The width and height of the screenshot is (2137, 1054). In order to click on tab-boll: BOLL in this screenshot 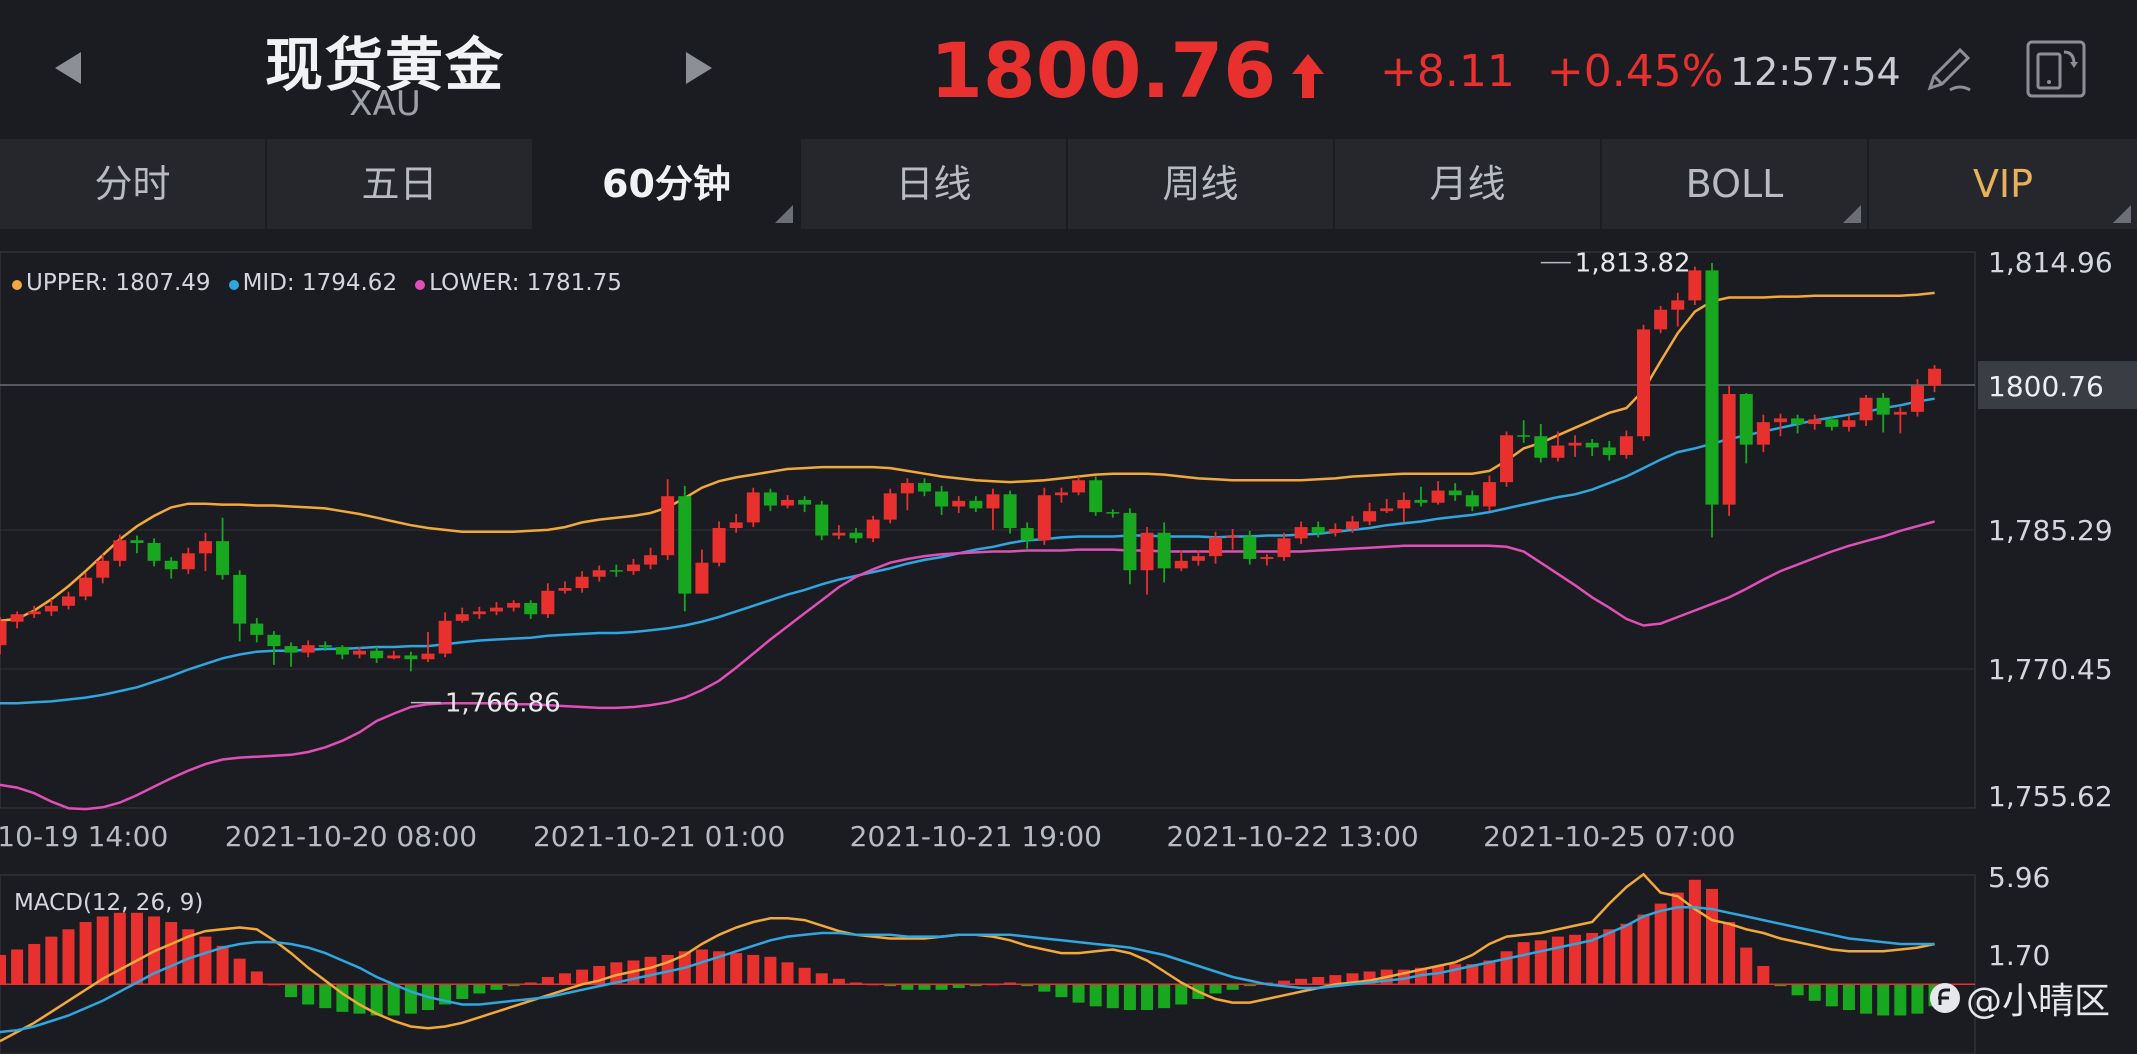, I will do `click(1735, 184)`.